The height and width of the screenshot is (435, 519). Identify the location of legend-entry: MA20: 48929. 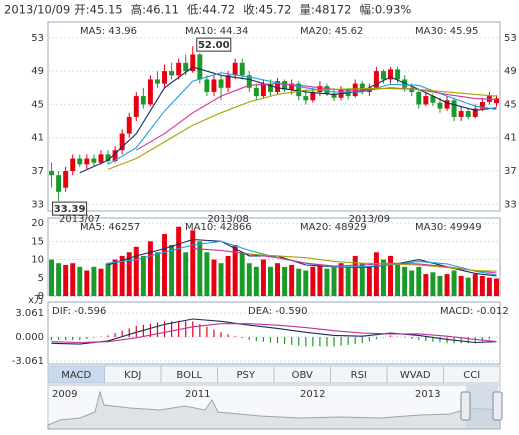
(333, 227).